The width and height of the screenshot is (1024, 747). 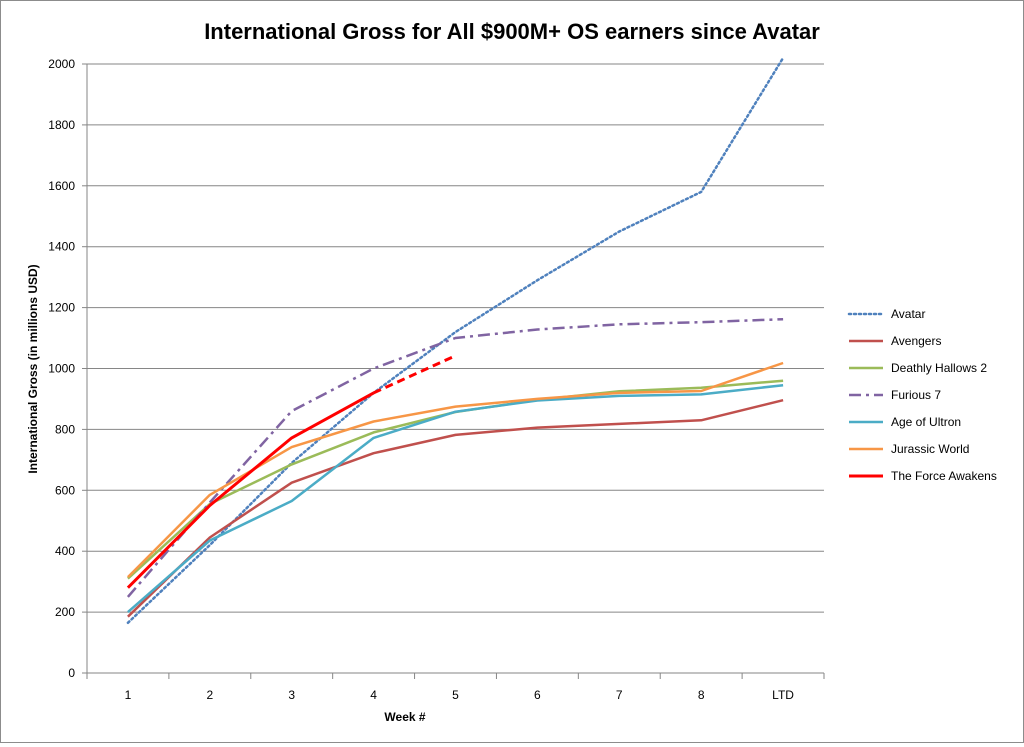 I want to click on legend-label-furious-7: Furious 7, so click(x=916, y=395).